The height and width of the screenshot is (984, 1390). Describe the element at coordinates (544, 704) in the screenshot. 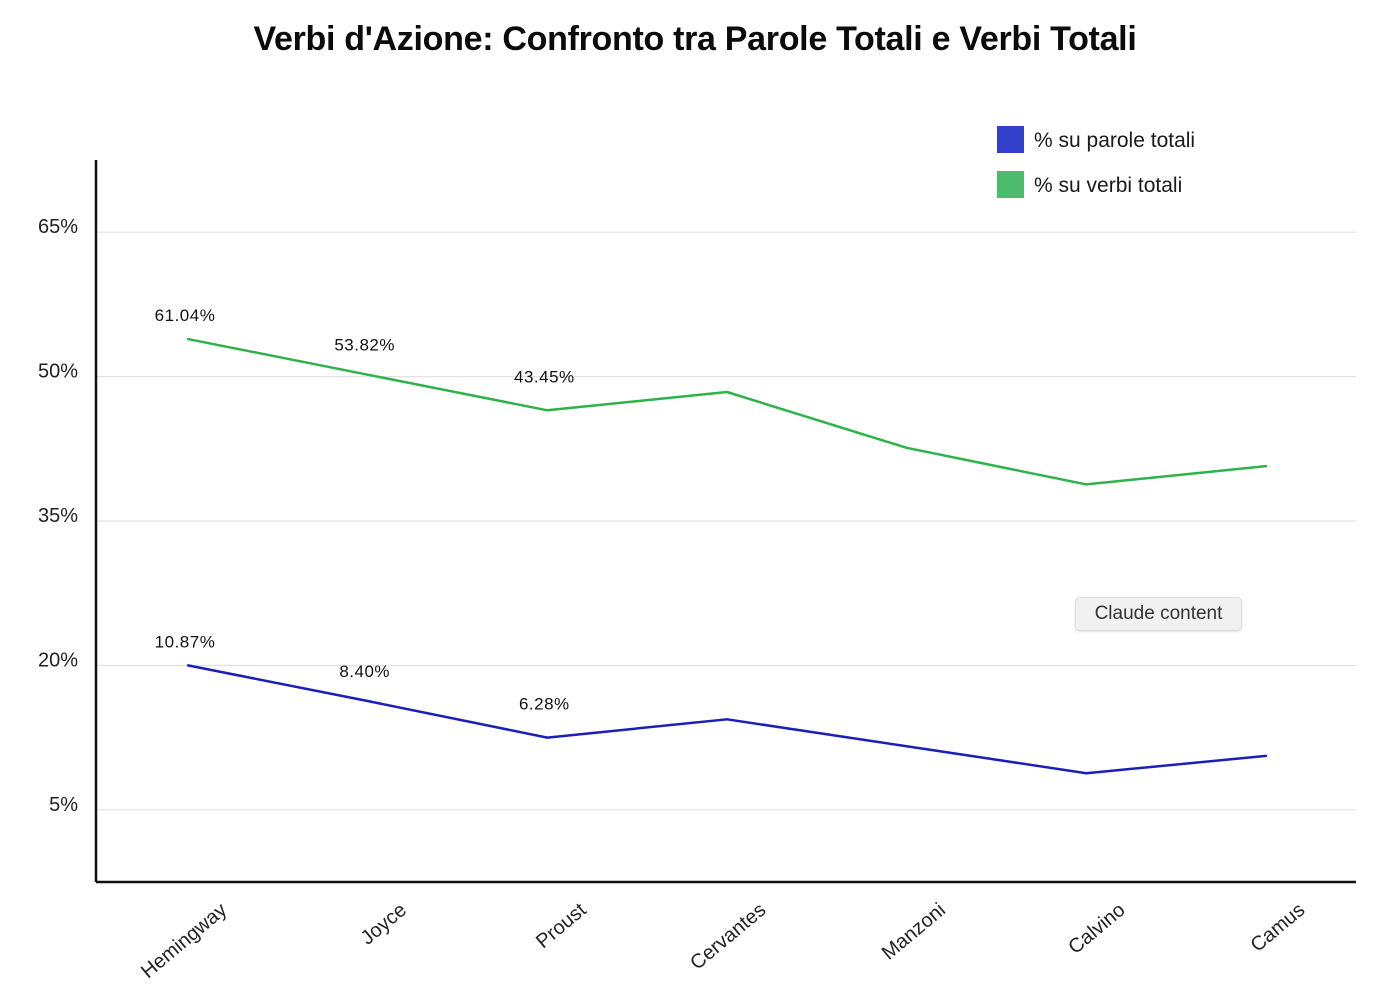

I see `data-label: 6.28%` at that location.